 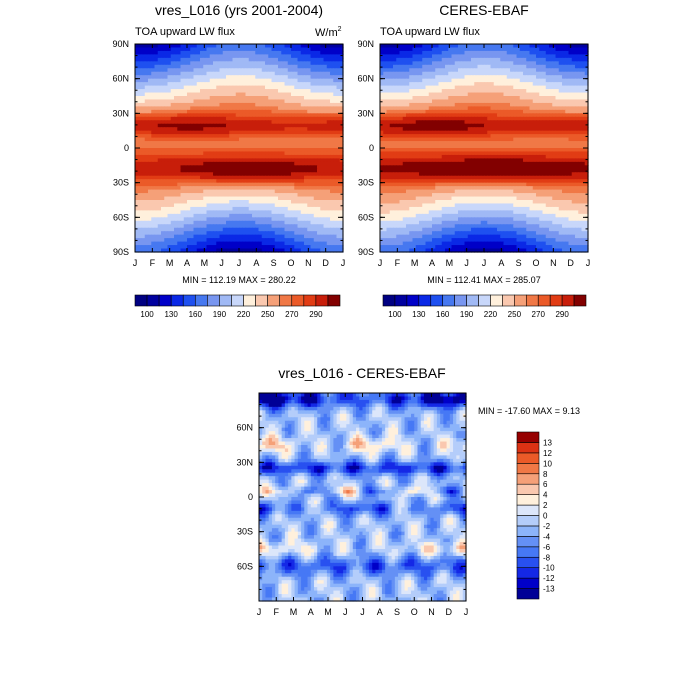 What do you see at coordinates (328, 32) in the screenshot?
I see `units-label: W/m2` at bounding box center [328, 32].